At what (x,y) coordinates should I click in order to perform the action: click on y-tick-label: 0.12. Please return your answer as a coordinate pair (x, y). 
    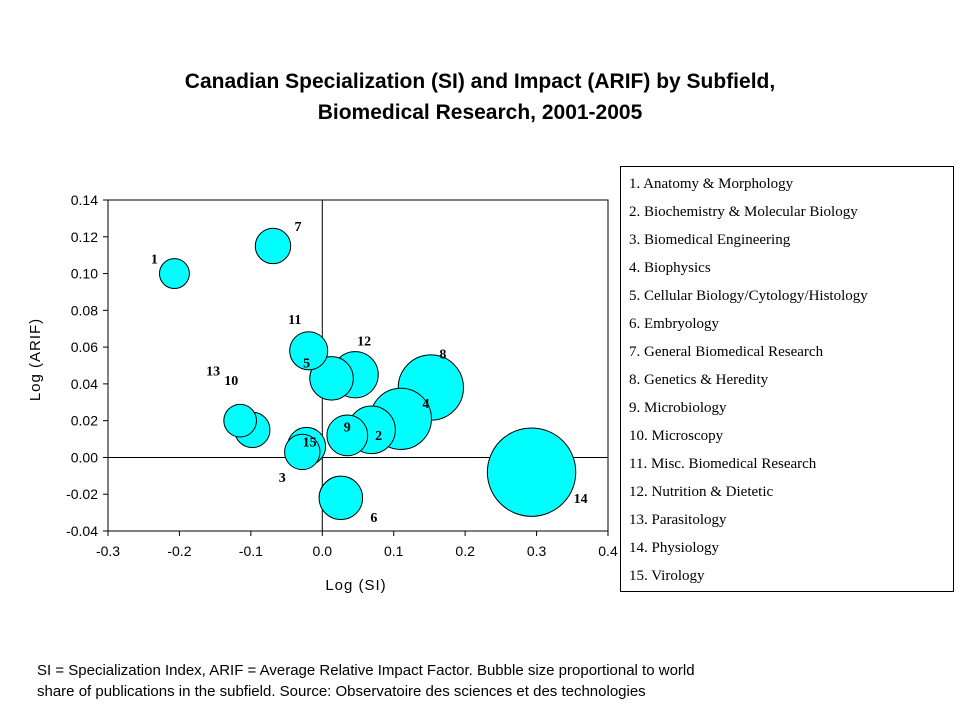
    Looking at the image, I should click on (84, 237).